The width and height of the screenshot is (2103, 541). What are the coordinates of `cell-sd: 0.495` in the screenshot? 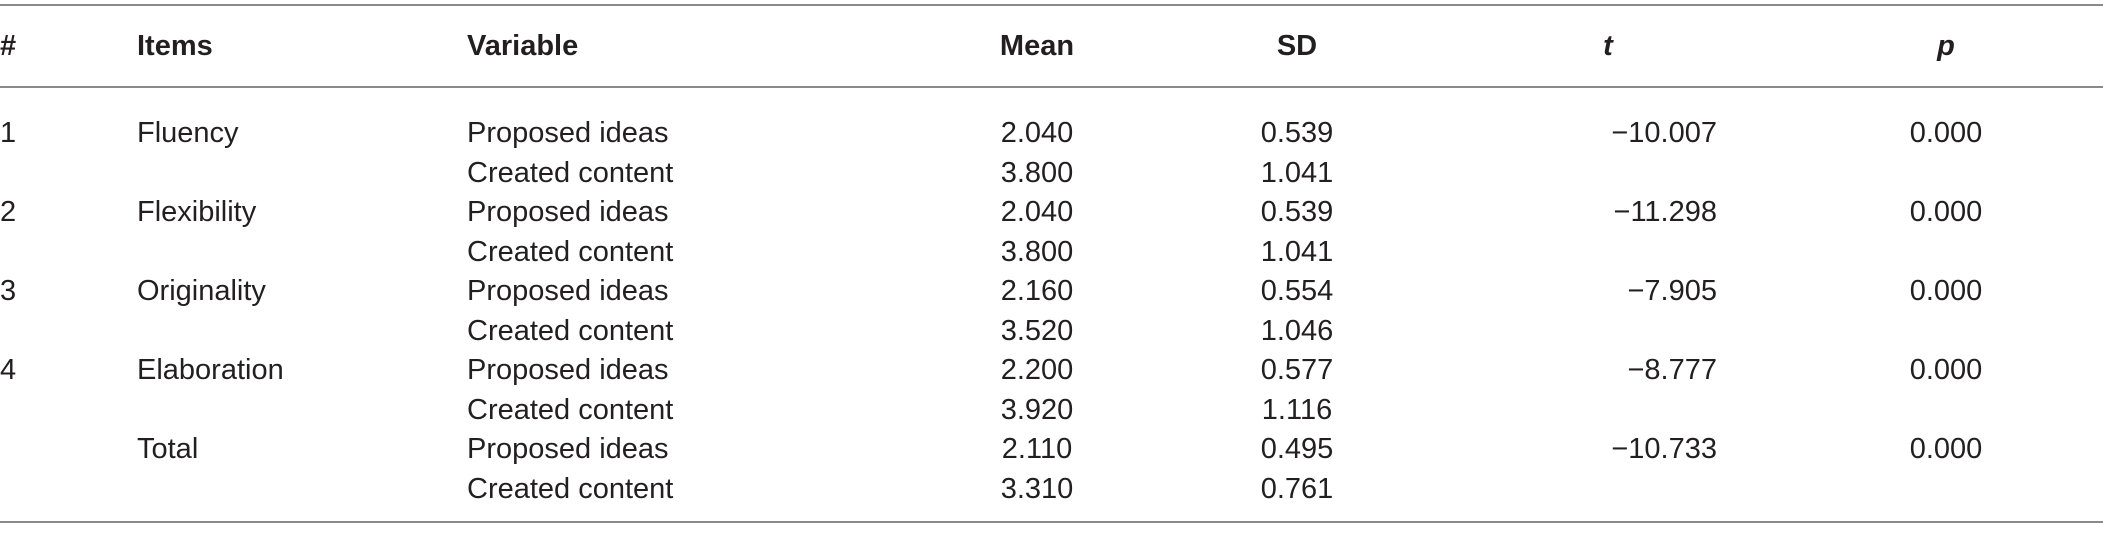 It's located at (1297, 449).